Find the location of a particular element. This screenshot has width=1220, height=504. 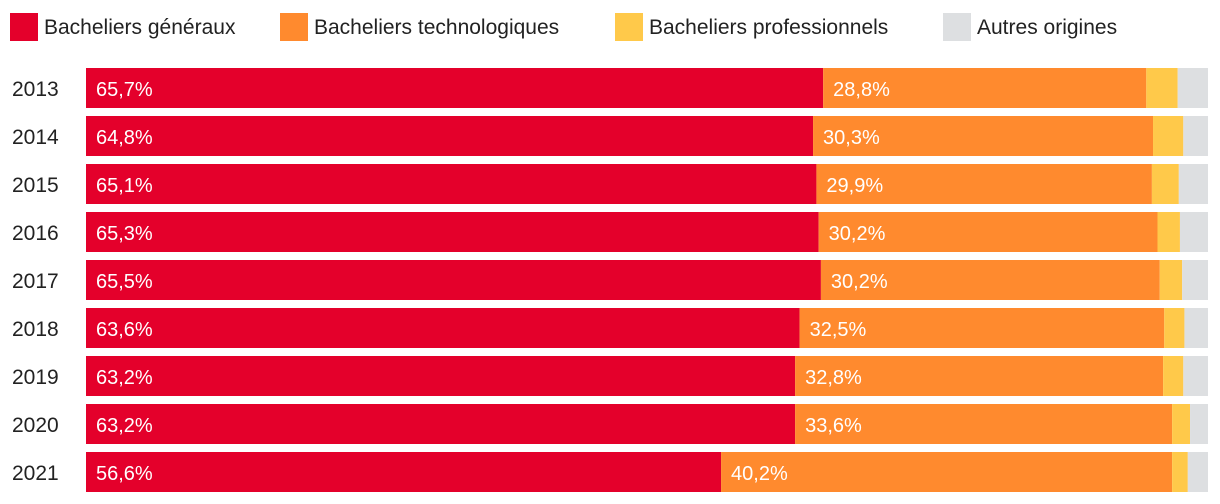

bar-segment-bacheliers-professionnels-2017 is located at coordinates (1171, 280).